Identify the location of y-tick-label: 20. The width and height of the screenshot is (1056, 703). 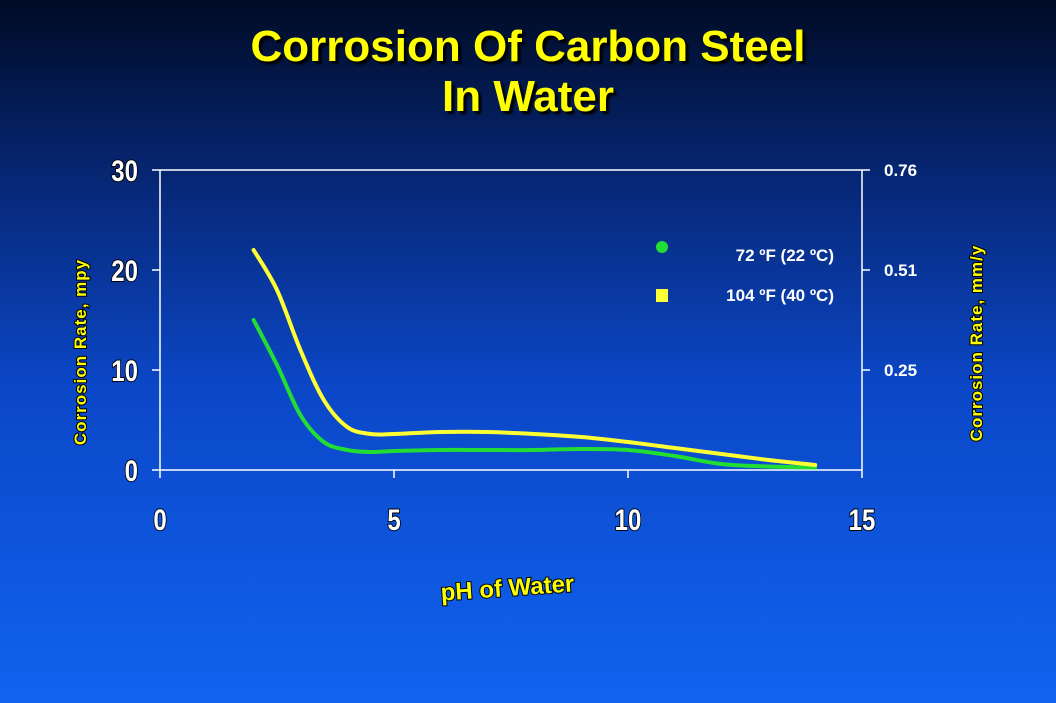
(124, 270).